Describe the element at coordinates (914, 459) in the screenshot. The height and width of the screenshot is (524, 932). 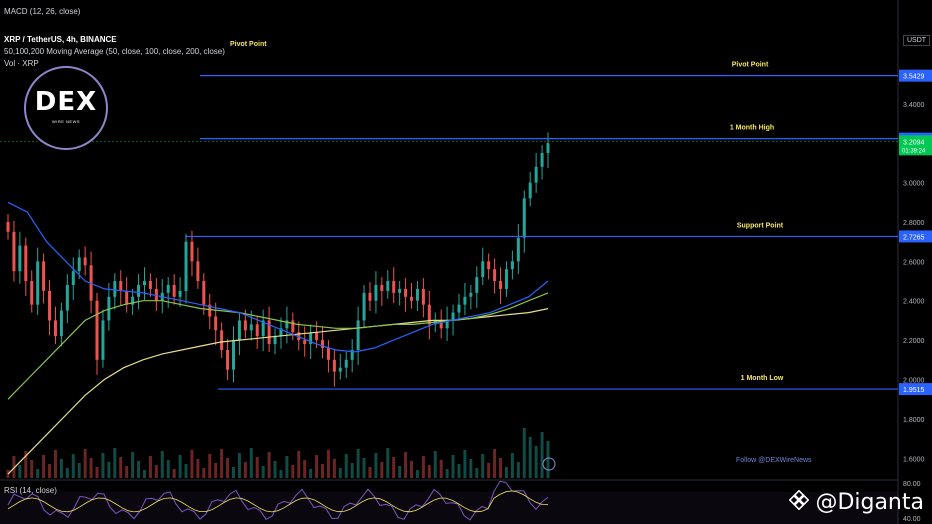
I see `y-tick-label: 1.6000` at that location.